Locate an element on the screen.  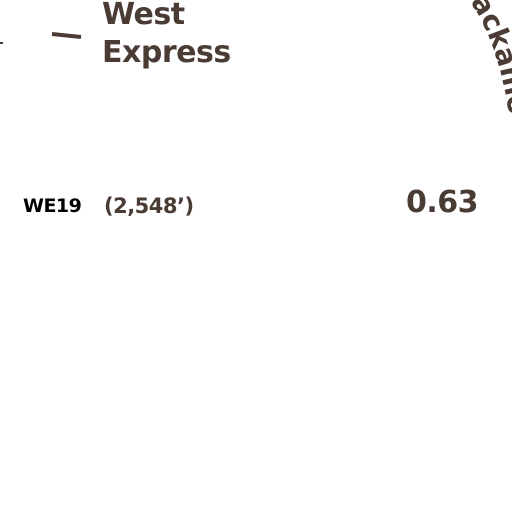
lift-code-label: WE19 is located at coordinates (52, 206).